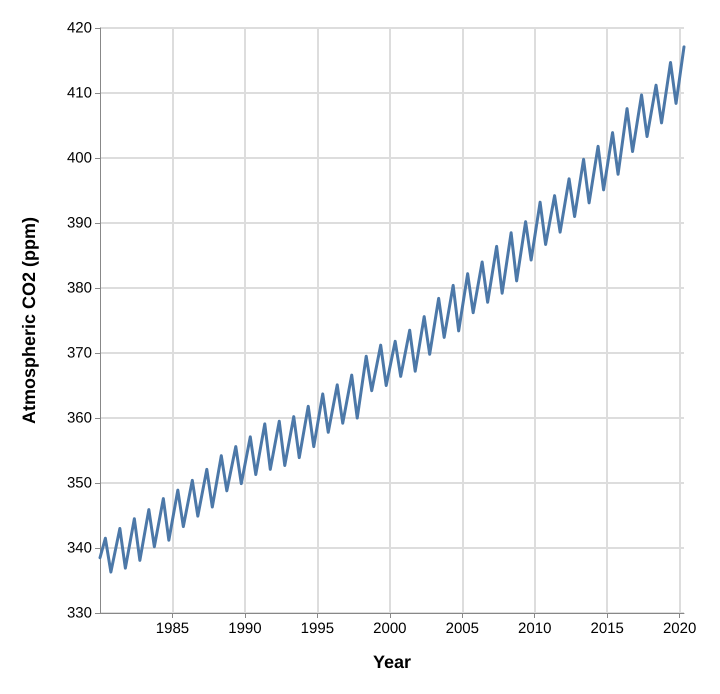 The image size is (720, 694). I want to click on y-tick-label: 420, so click(79, 28).